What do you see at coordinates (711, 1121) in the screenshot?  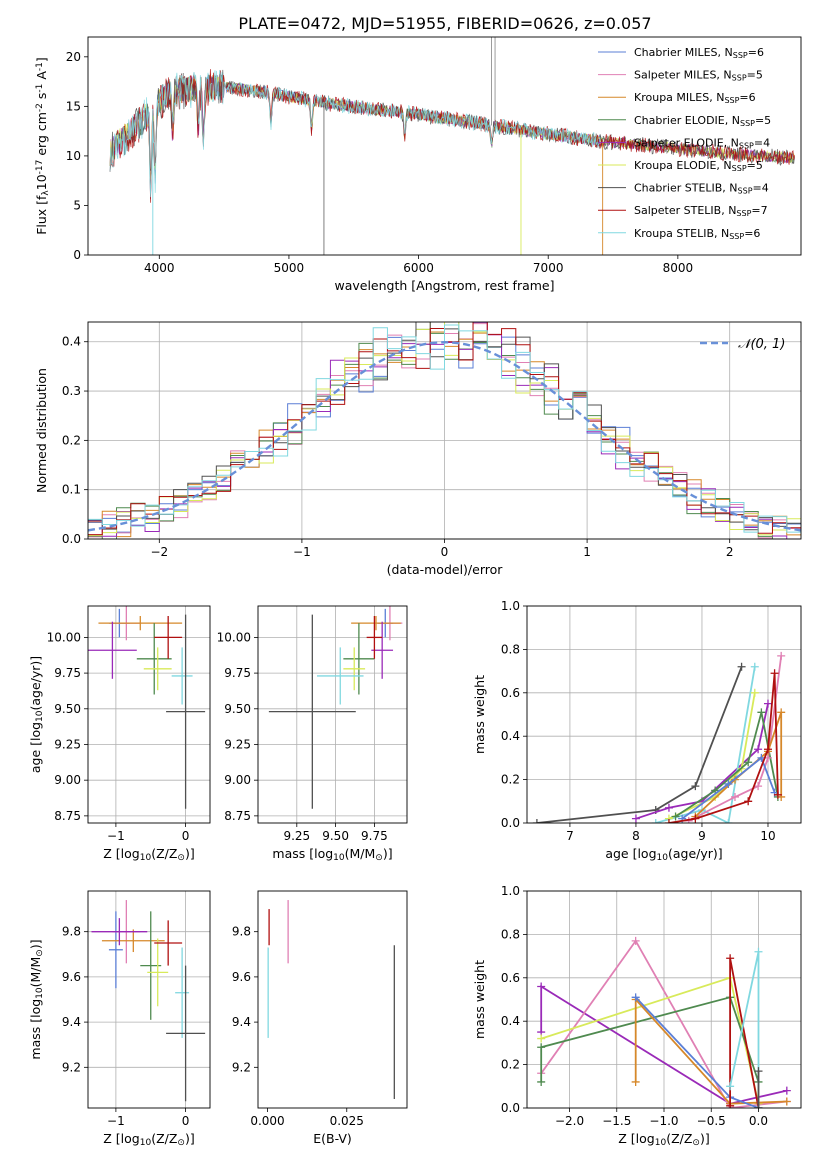 I see `x-tick-label: −0.5` at bounding box center [711, 1121].